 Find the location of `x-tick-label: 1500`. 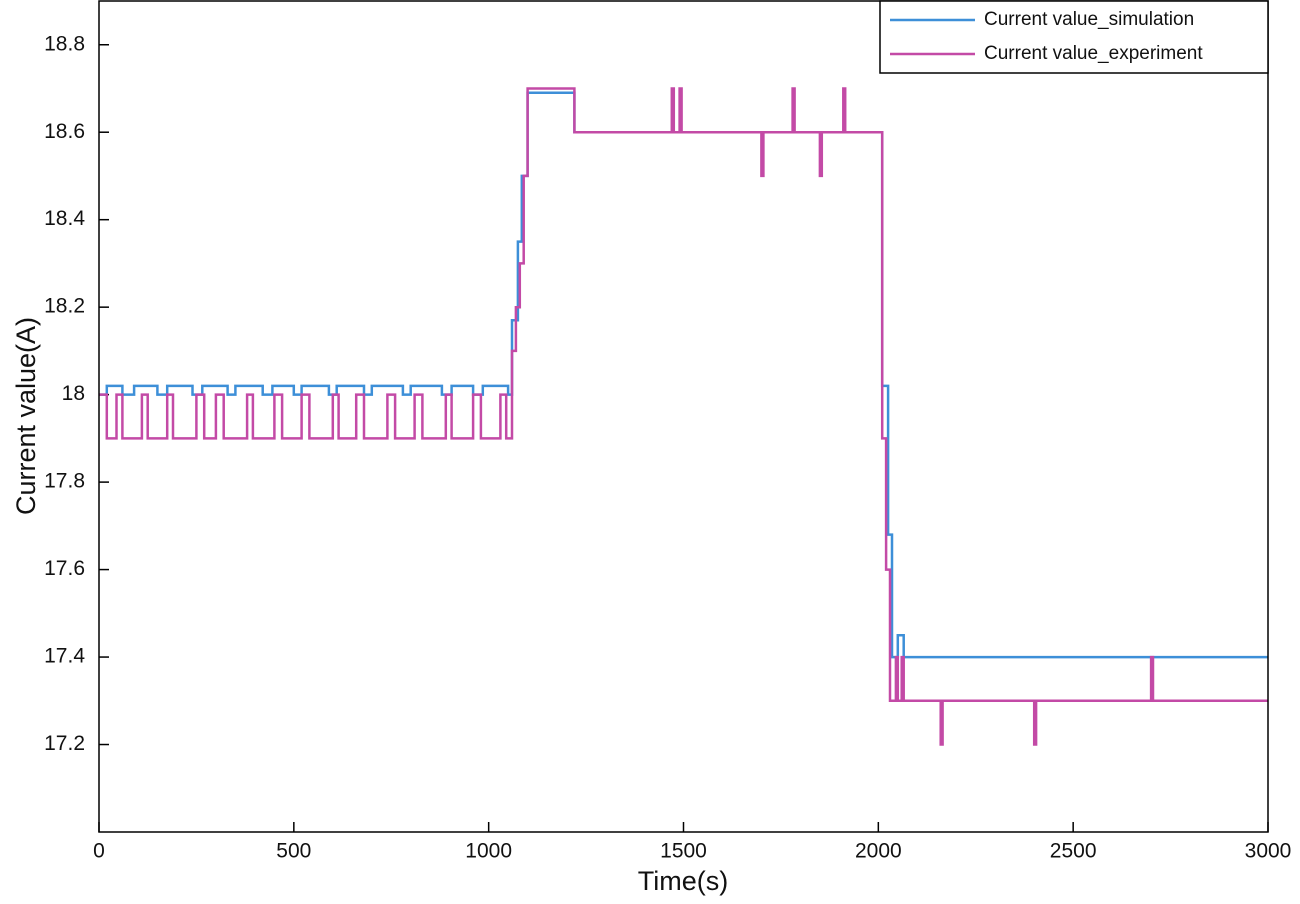

x-tick-label: 1500 is located at coordinates (683, 851).